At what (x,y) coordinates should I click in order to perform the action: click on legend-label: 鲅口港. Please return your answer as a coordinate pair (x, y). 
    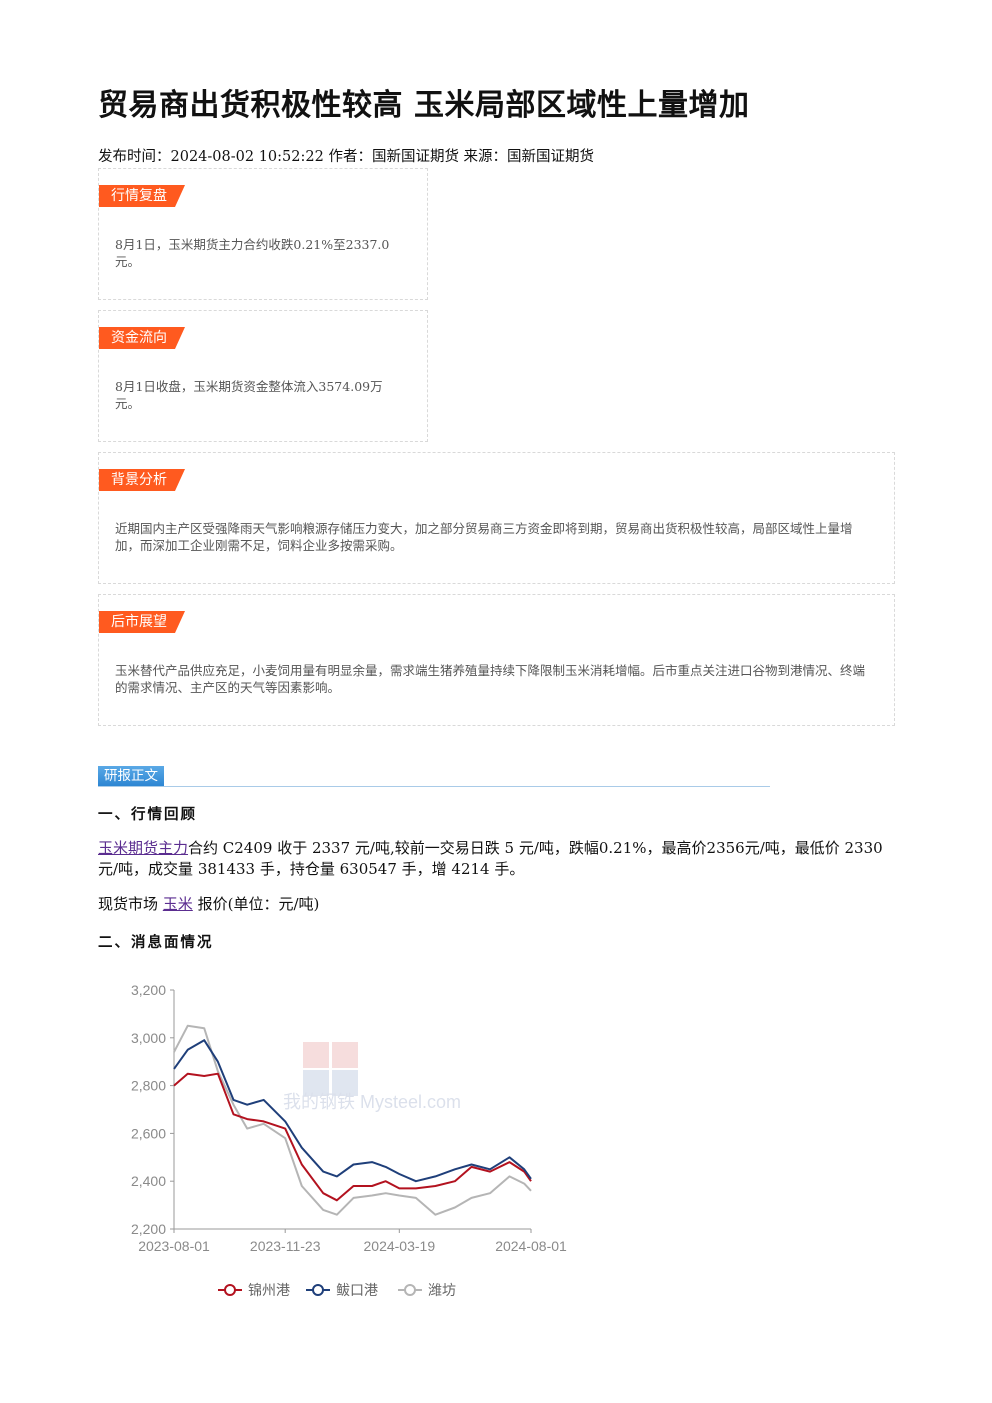
    Looking at the image, I should click on (357, 1291).